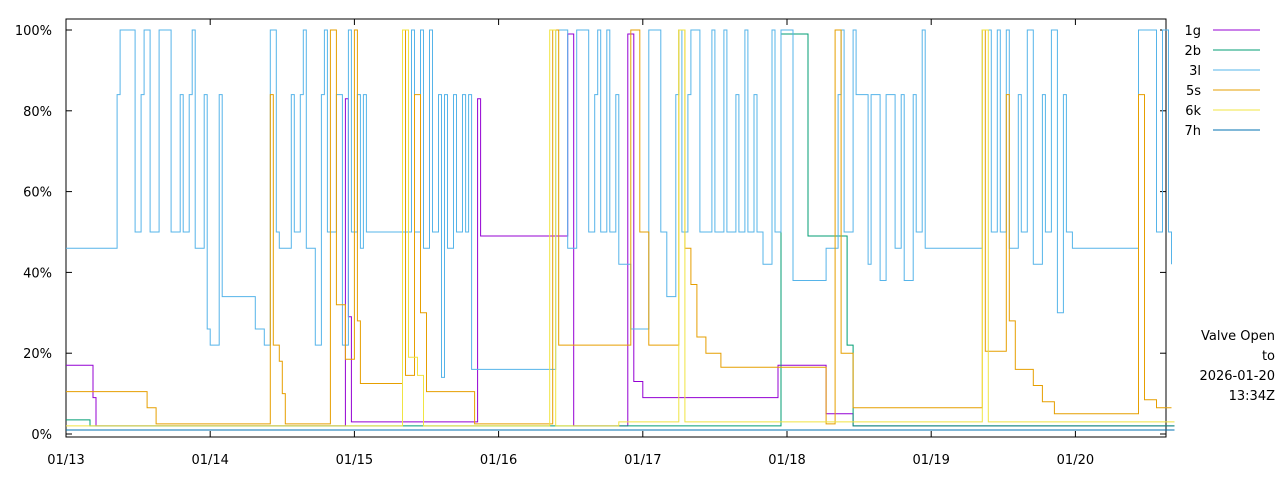 This screenshot has height=480, width=1280. I want to click on chart-caption: Valve Open to 2026-01-20 13:34Z, so click(1237, 366).